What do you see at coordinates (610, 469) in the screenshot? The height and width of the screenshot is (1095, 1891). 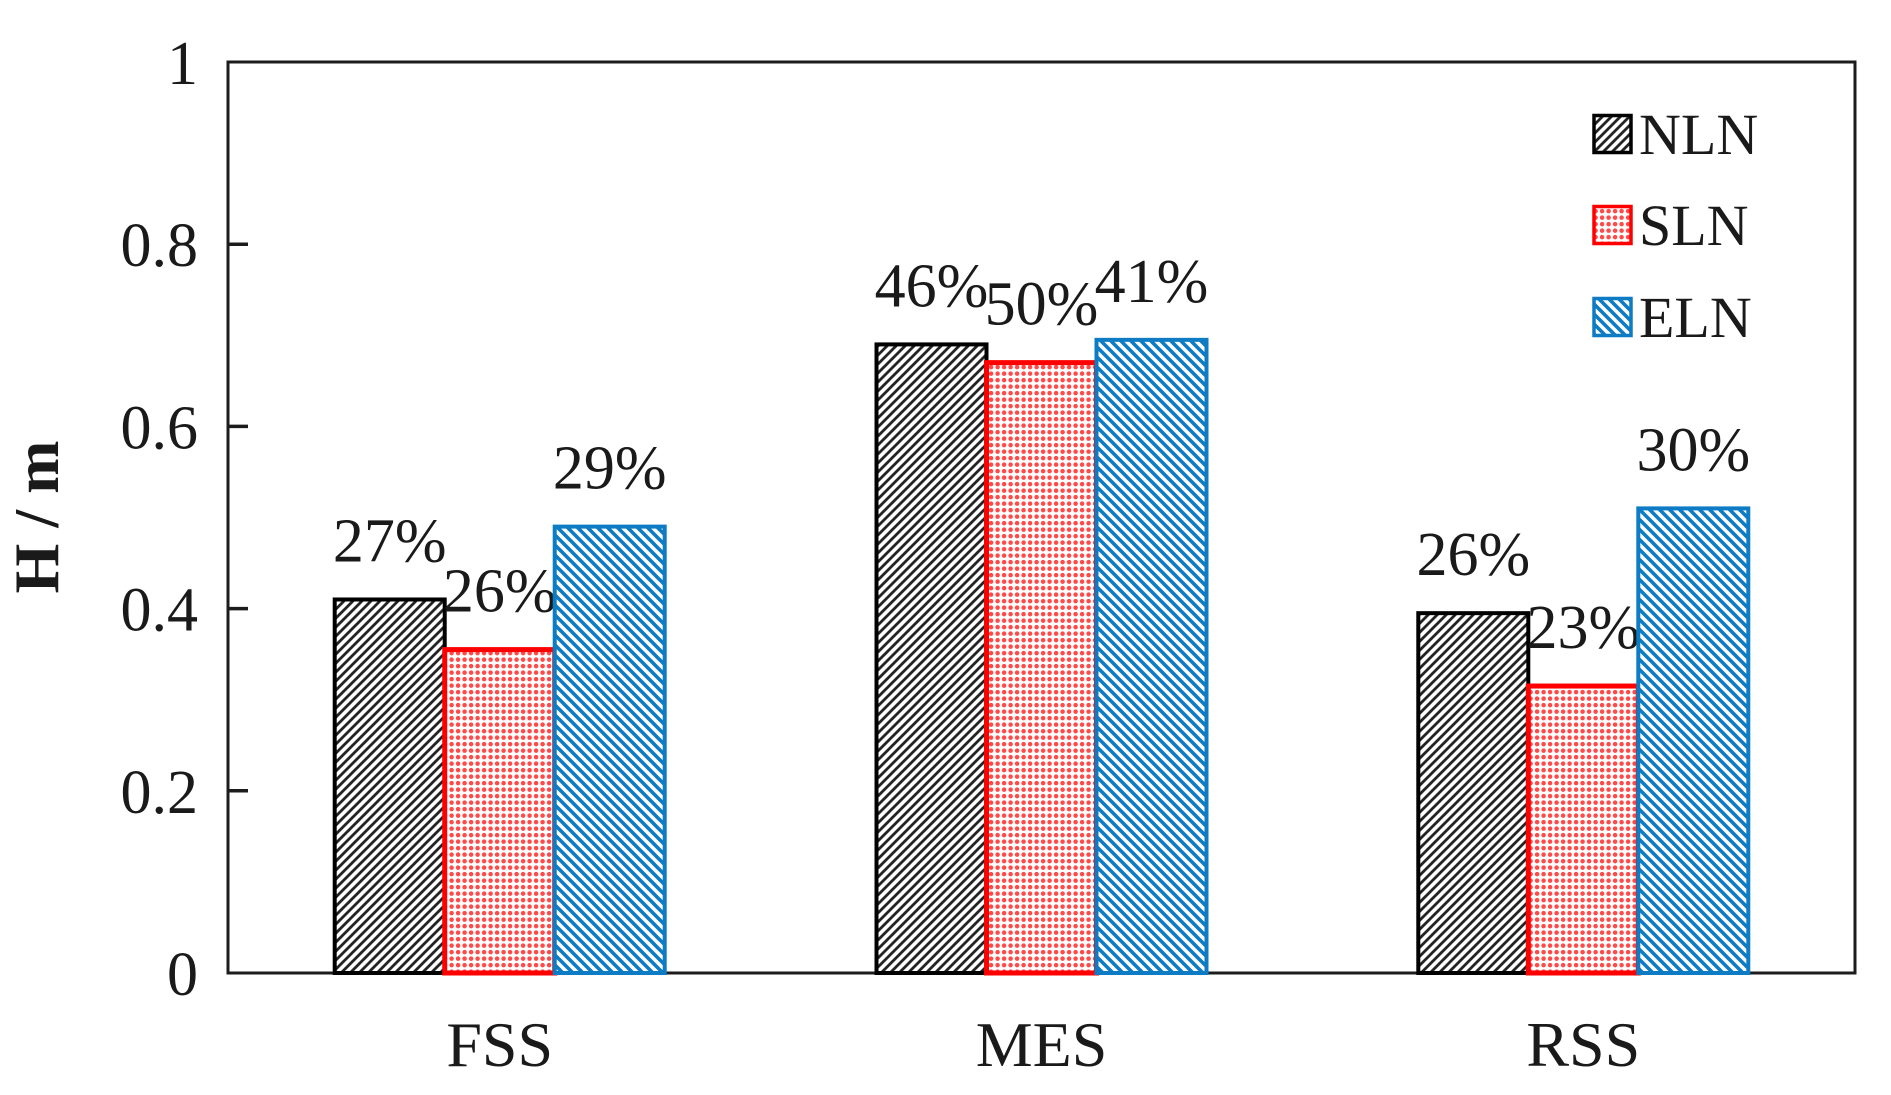 I see `bar-value-label: 29%` at bounding box center [610, 469].